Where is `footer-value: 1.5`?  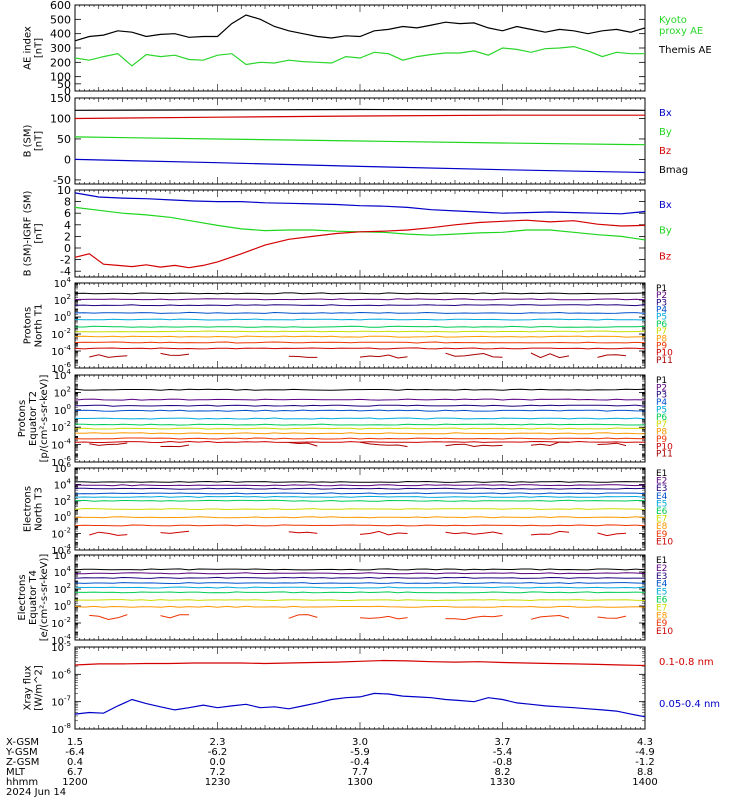 footer-value: 1.5 is located at coordinates (75, 742).